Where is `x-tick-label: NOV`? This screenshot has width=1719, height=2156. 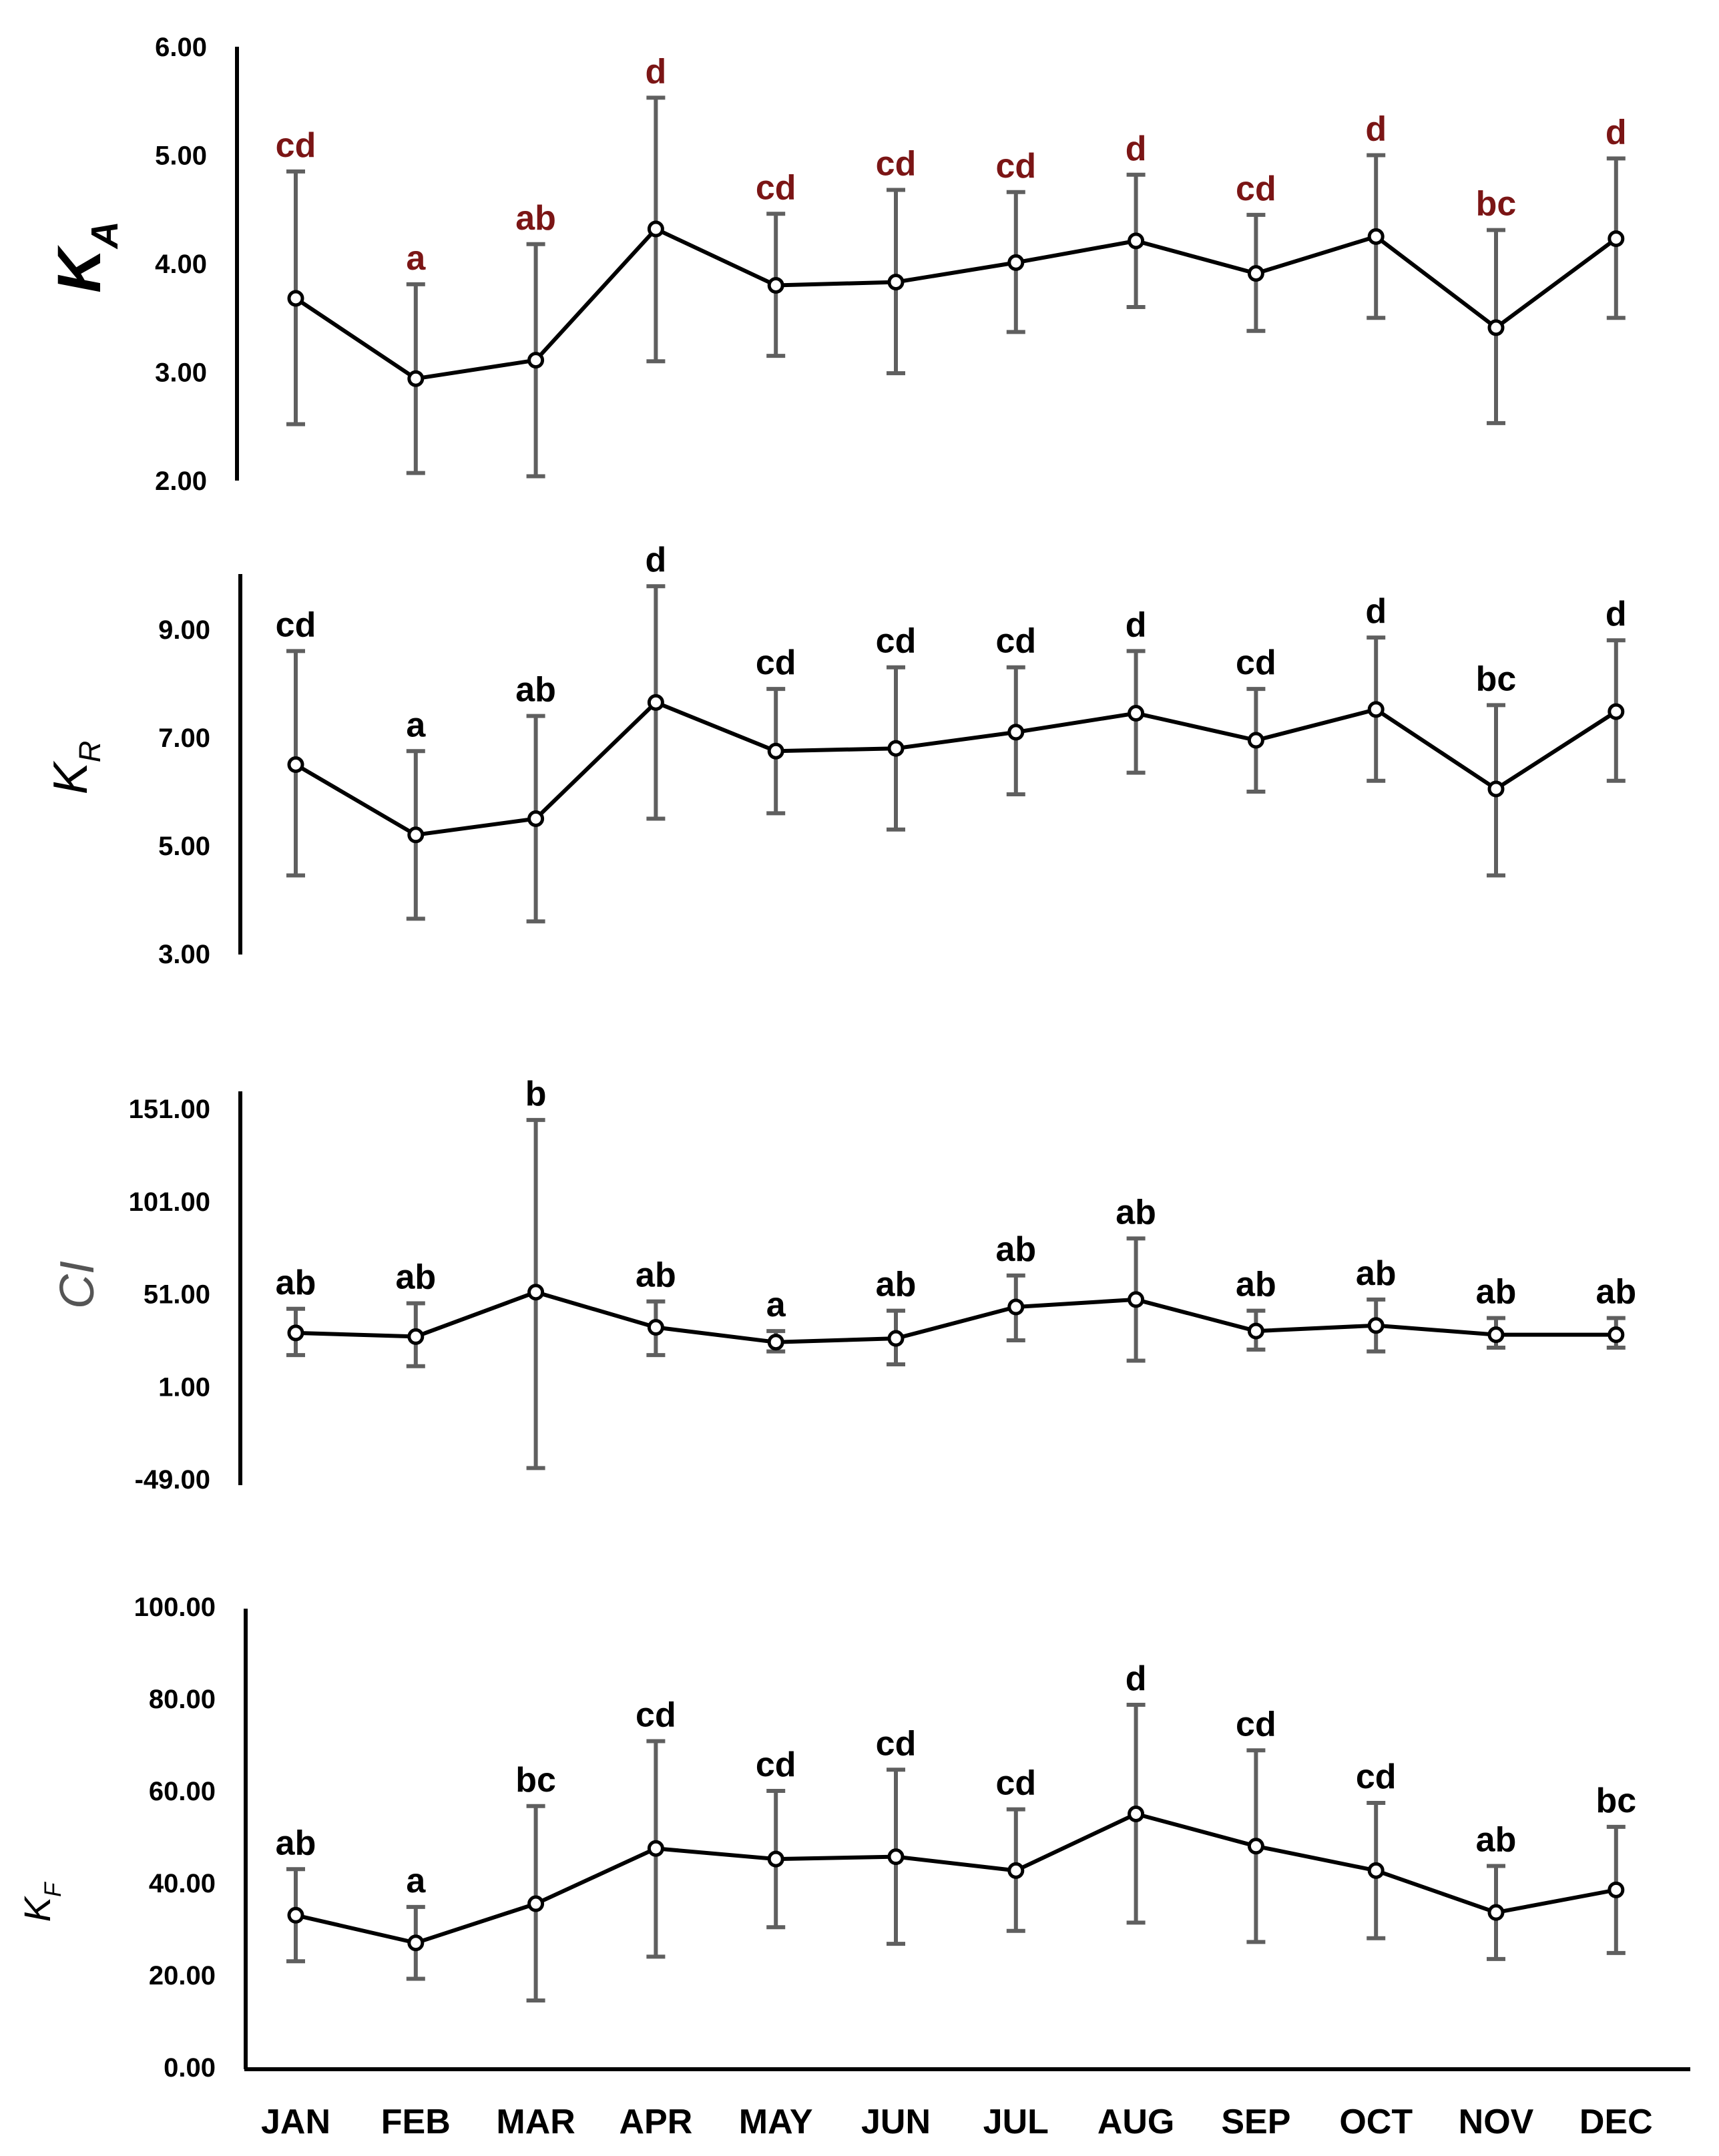
x-tick-label: NOV is located at coordinates (1496, 2122).